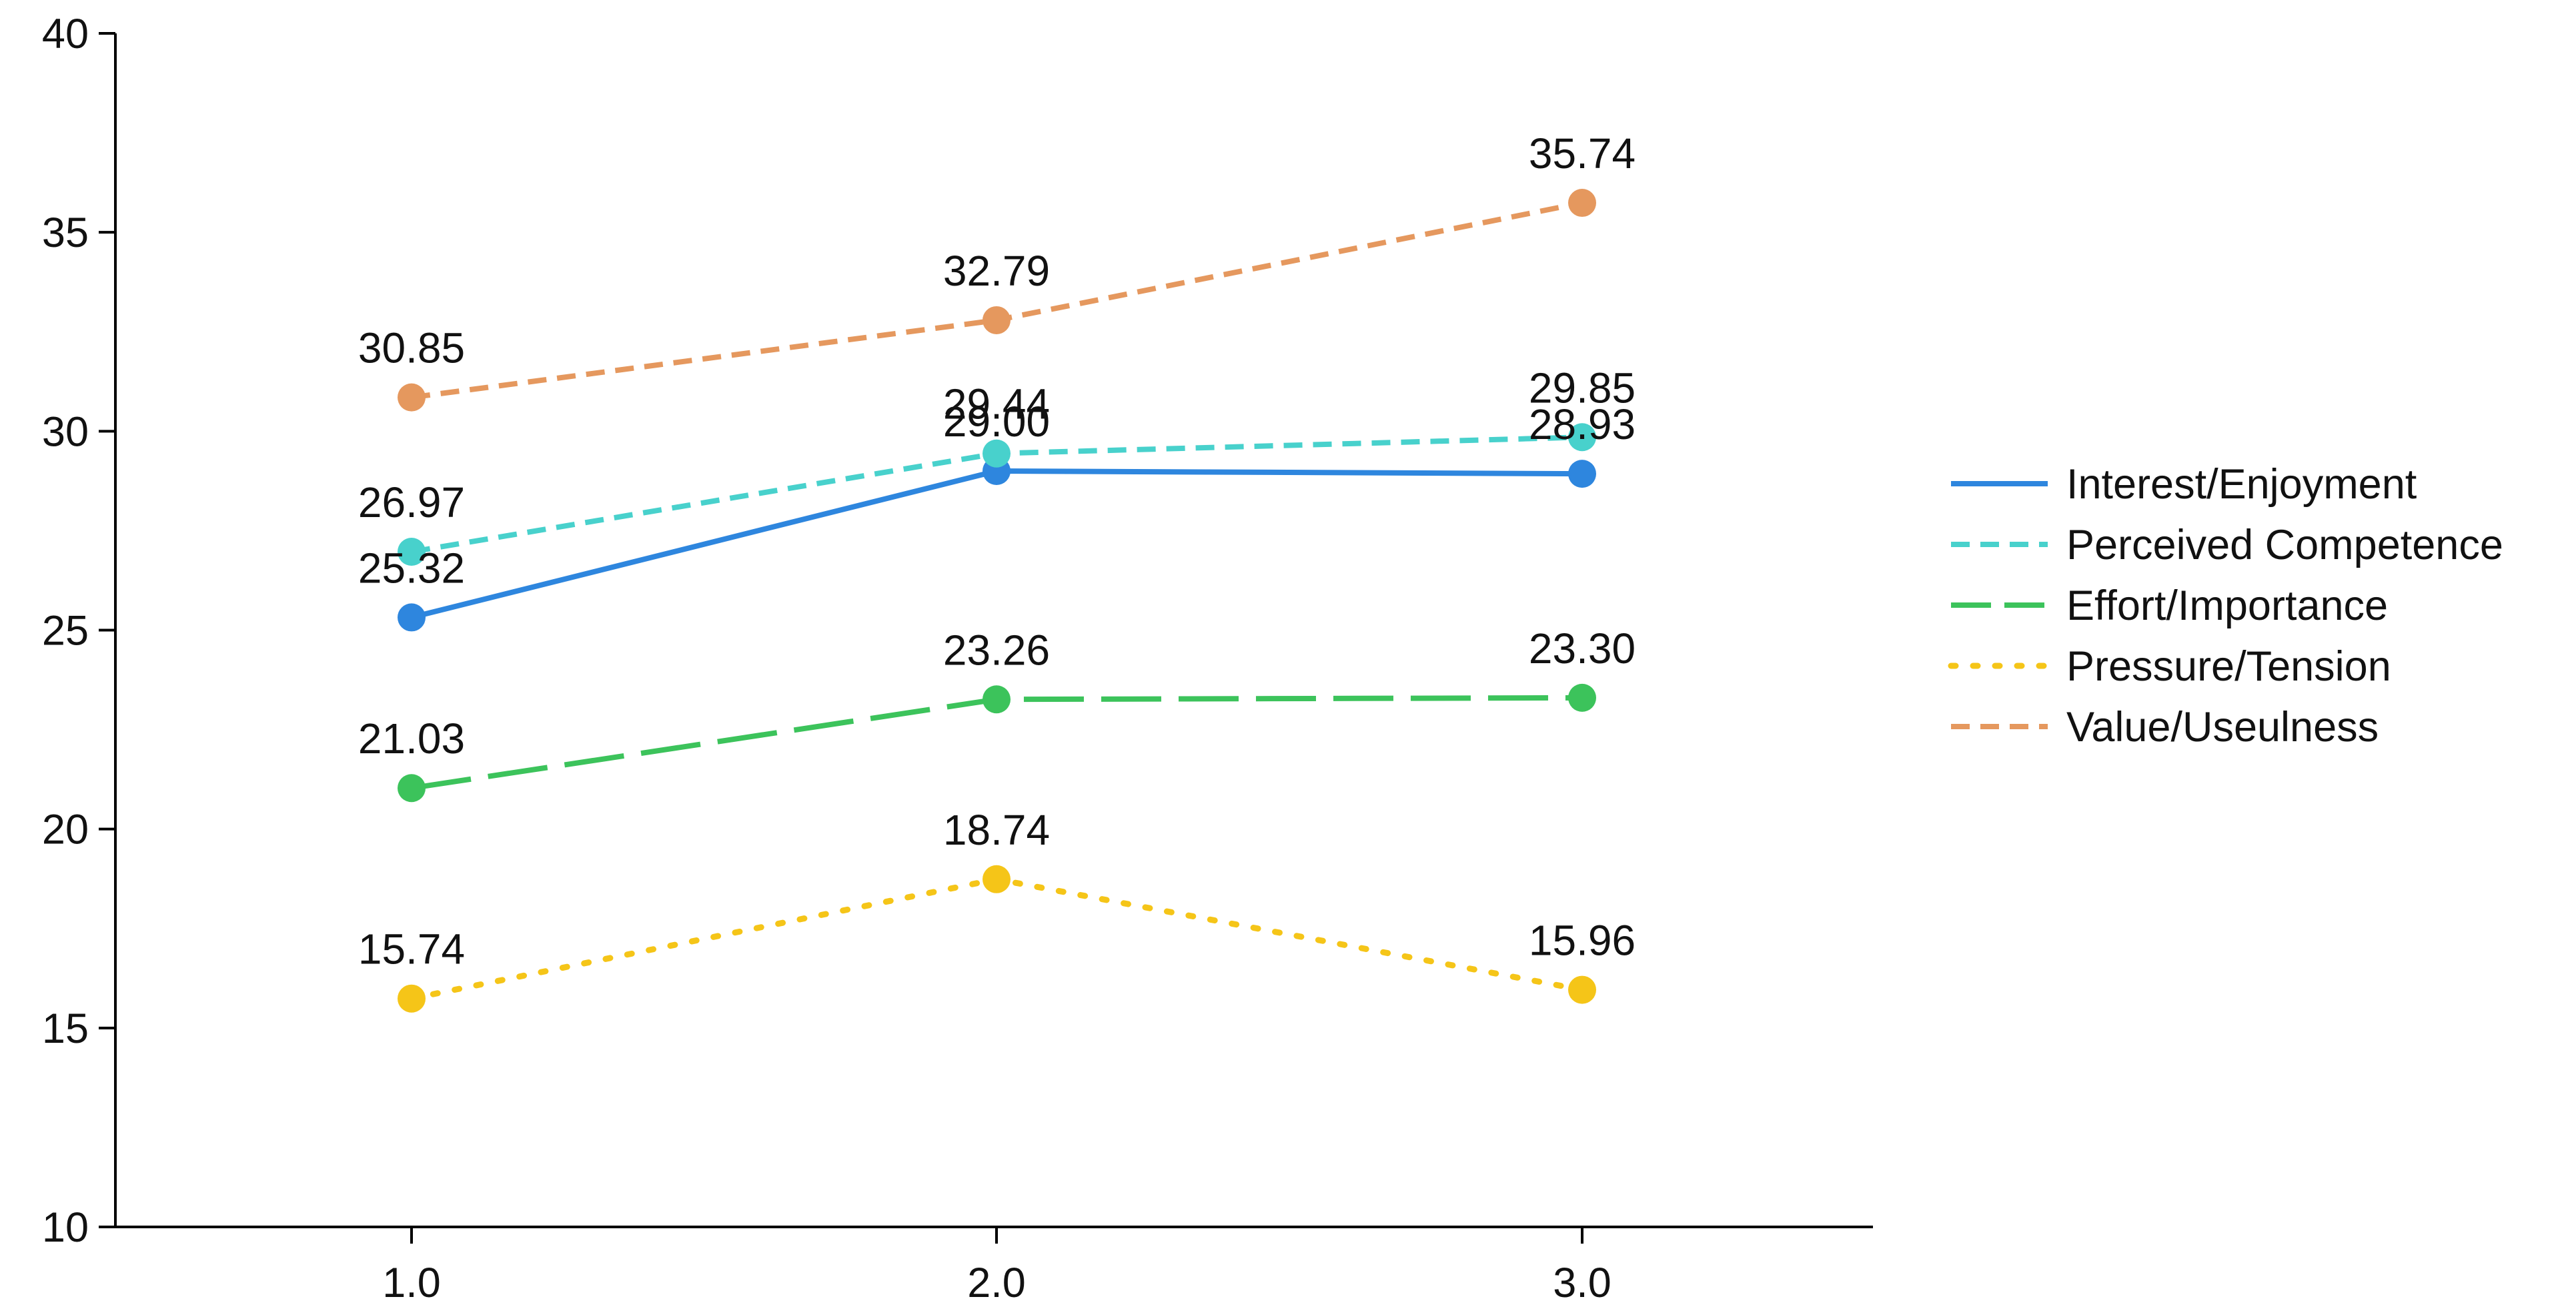  What do you see at coordinates (412, 502) in the screenshot?
I see `data-label: 26.97` at bounding box center [412, 502].